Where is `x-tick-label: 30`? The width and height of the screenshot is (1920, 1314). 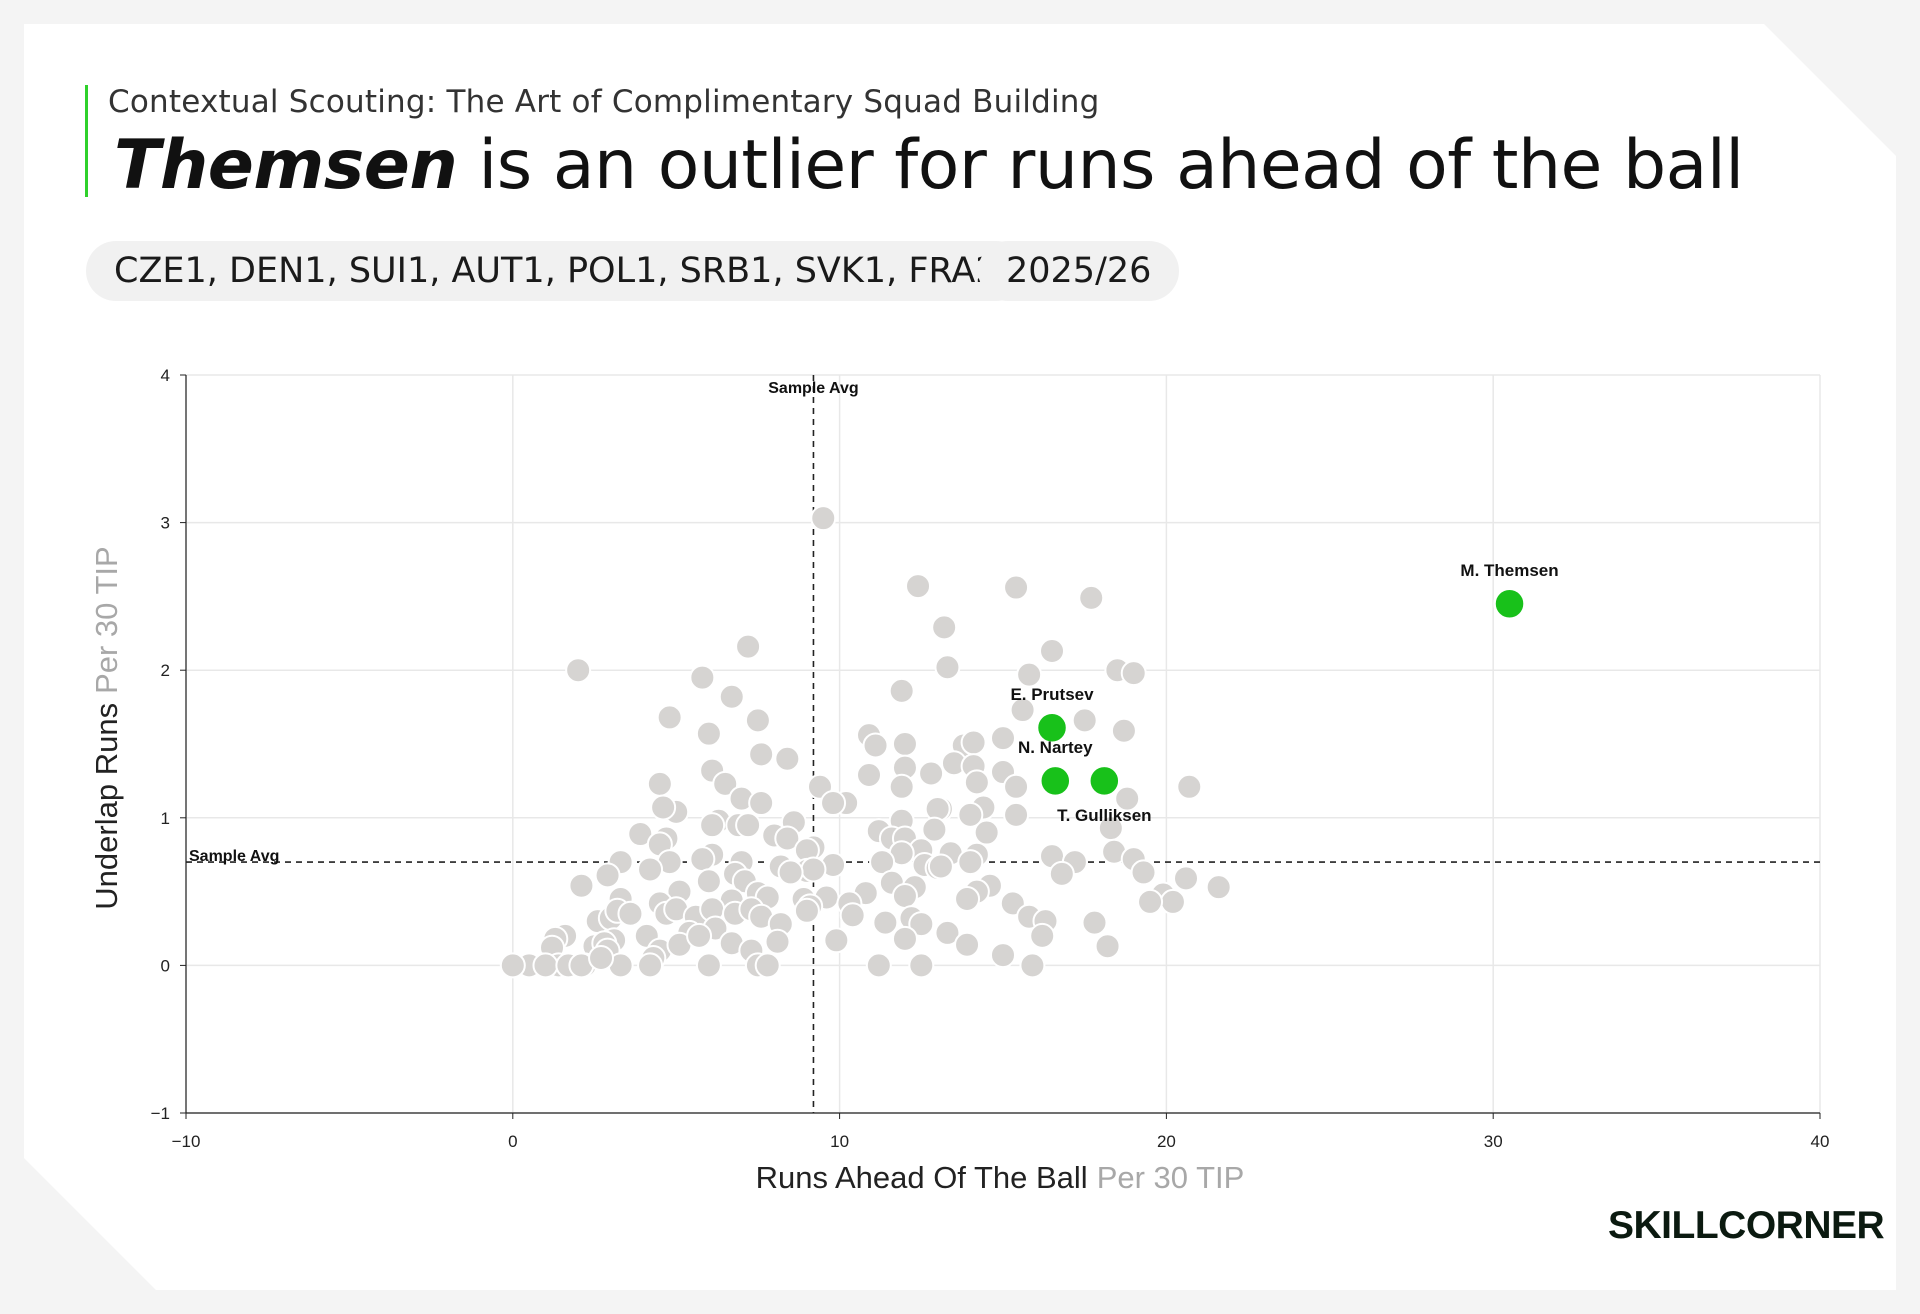
x-tick-label: 30 is located at coordinates (1493, 1141).